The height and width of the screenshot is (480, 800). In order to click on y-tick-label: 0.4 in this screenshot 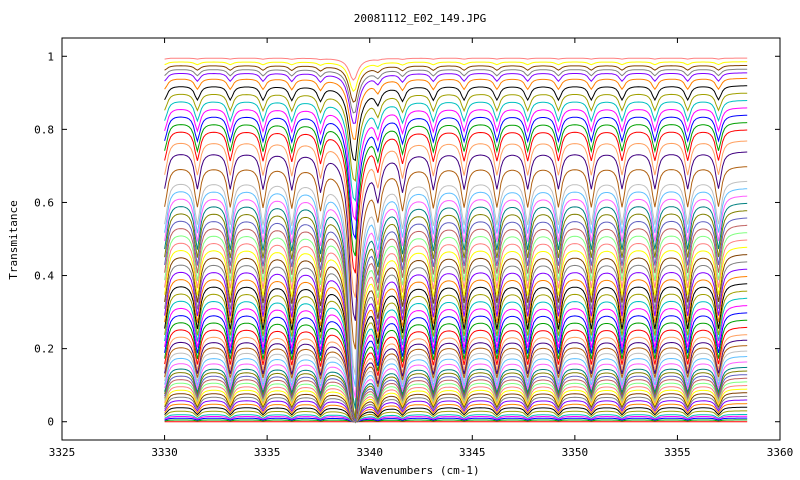, I will do `click(44, 276)`.